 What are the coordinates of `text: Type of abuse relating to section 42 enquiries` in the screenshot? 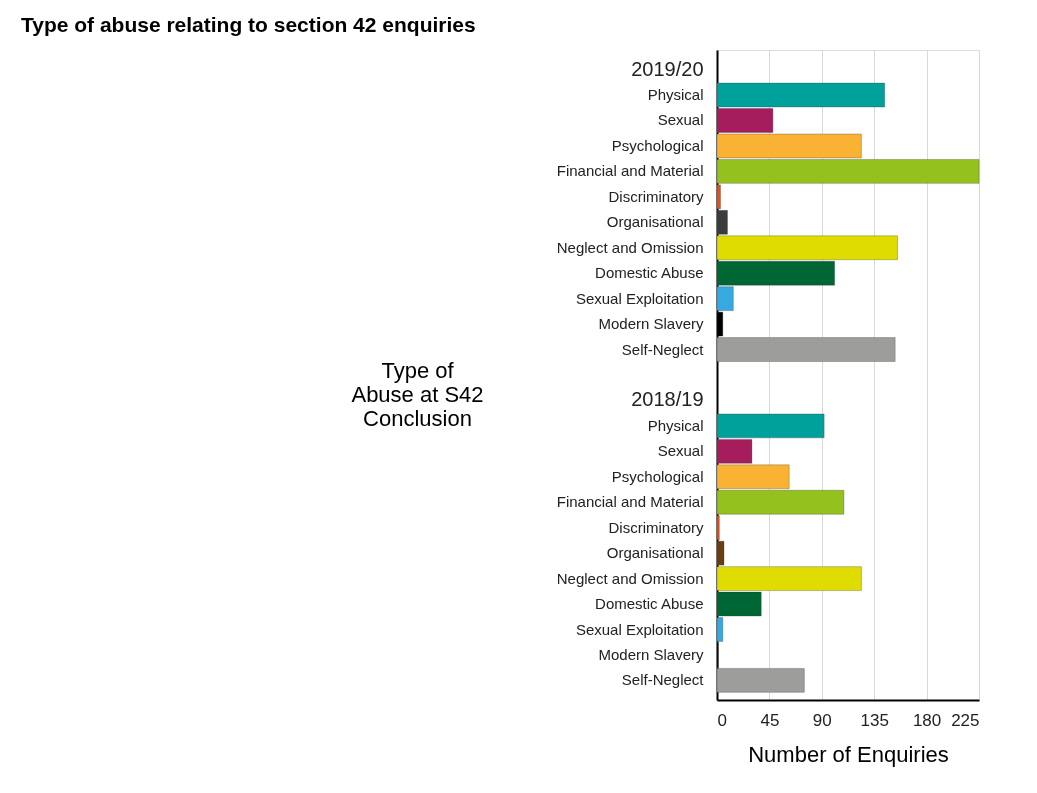 It's located at (248, 24).